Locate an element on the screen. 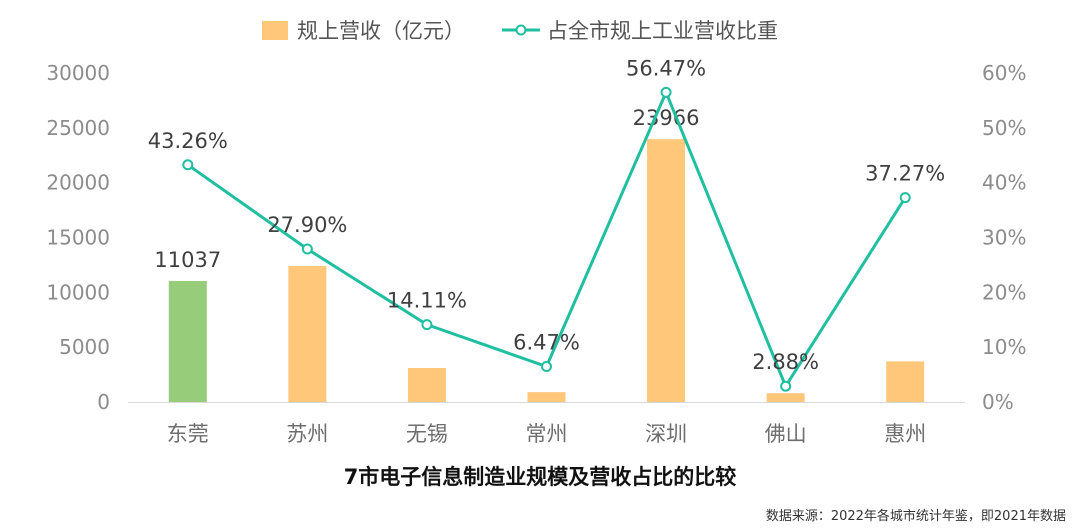 Image resolution: width=1080 pixels, height=531 pixels. x-category-label: 东莞 is located at coordinates (188, 434).